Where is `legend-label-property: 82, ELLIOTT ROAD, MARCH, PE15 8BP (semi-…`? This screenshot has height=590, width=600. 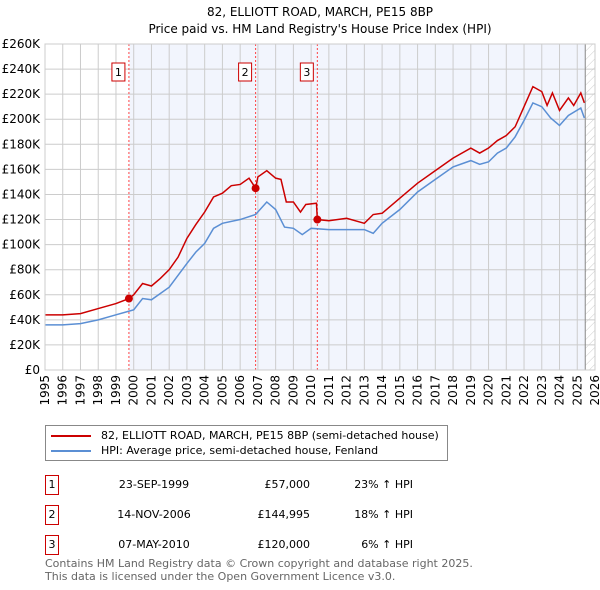 legend-label-property: 82, ELLIOTT ROAD, MARCH, PE15 8BP (semi-… is located at coordinates (270, 435).